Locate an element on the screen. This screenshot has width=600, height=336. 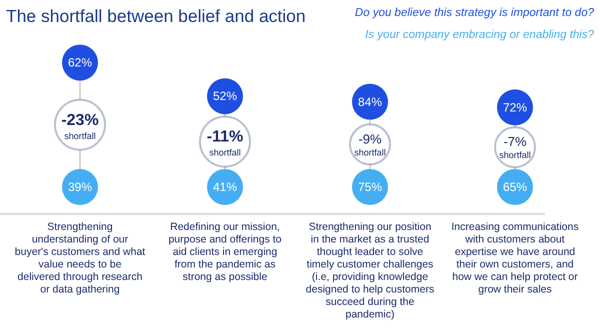
data-label: -11% is located at coordinates (225, 137).